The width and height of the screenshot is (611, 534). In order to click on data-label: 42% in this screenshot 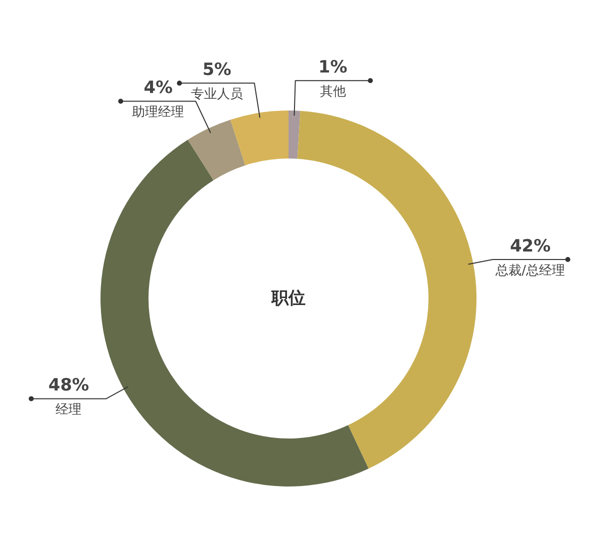, I will do `click(530, 246)`.